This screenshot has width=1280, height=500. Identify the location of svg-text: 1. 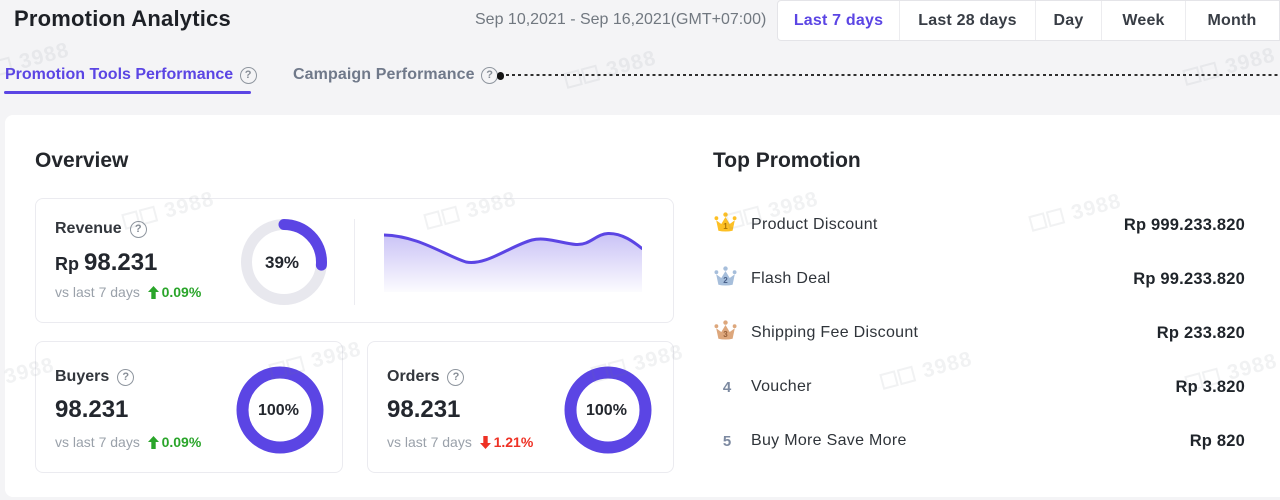
(725, 226).